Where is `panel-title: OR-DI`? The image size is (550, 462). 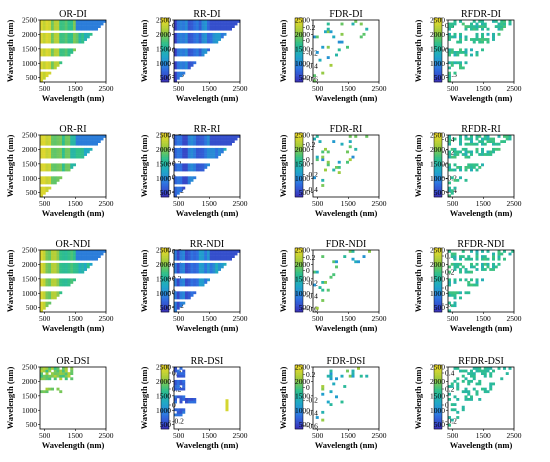
panel-title: OR-DI is located at coordinates (73, 14).